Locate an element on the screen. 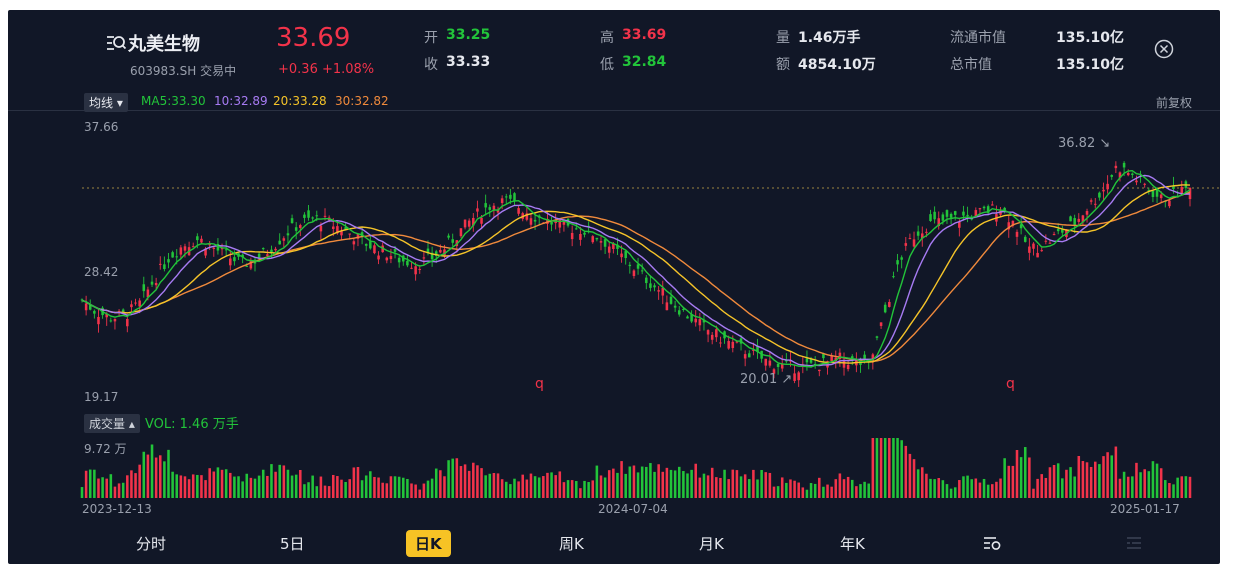 Image resolution: width=1254 pixels, height=564 pixels. ma10-value: 10:32.89 is located at coordinates (241, 101).